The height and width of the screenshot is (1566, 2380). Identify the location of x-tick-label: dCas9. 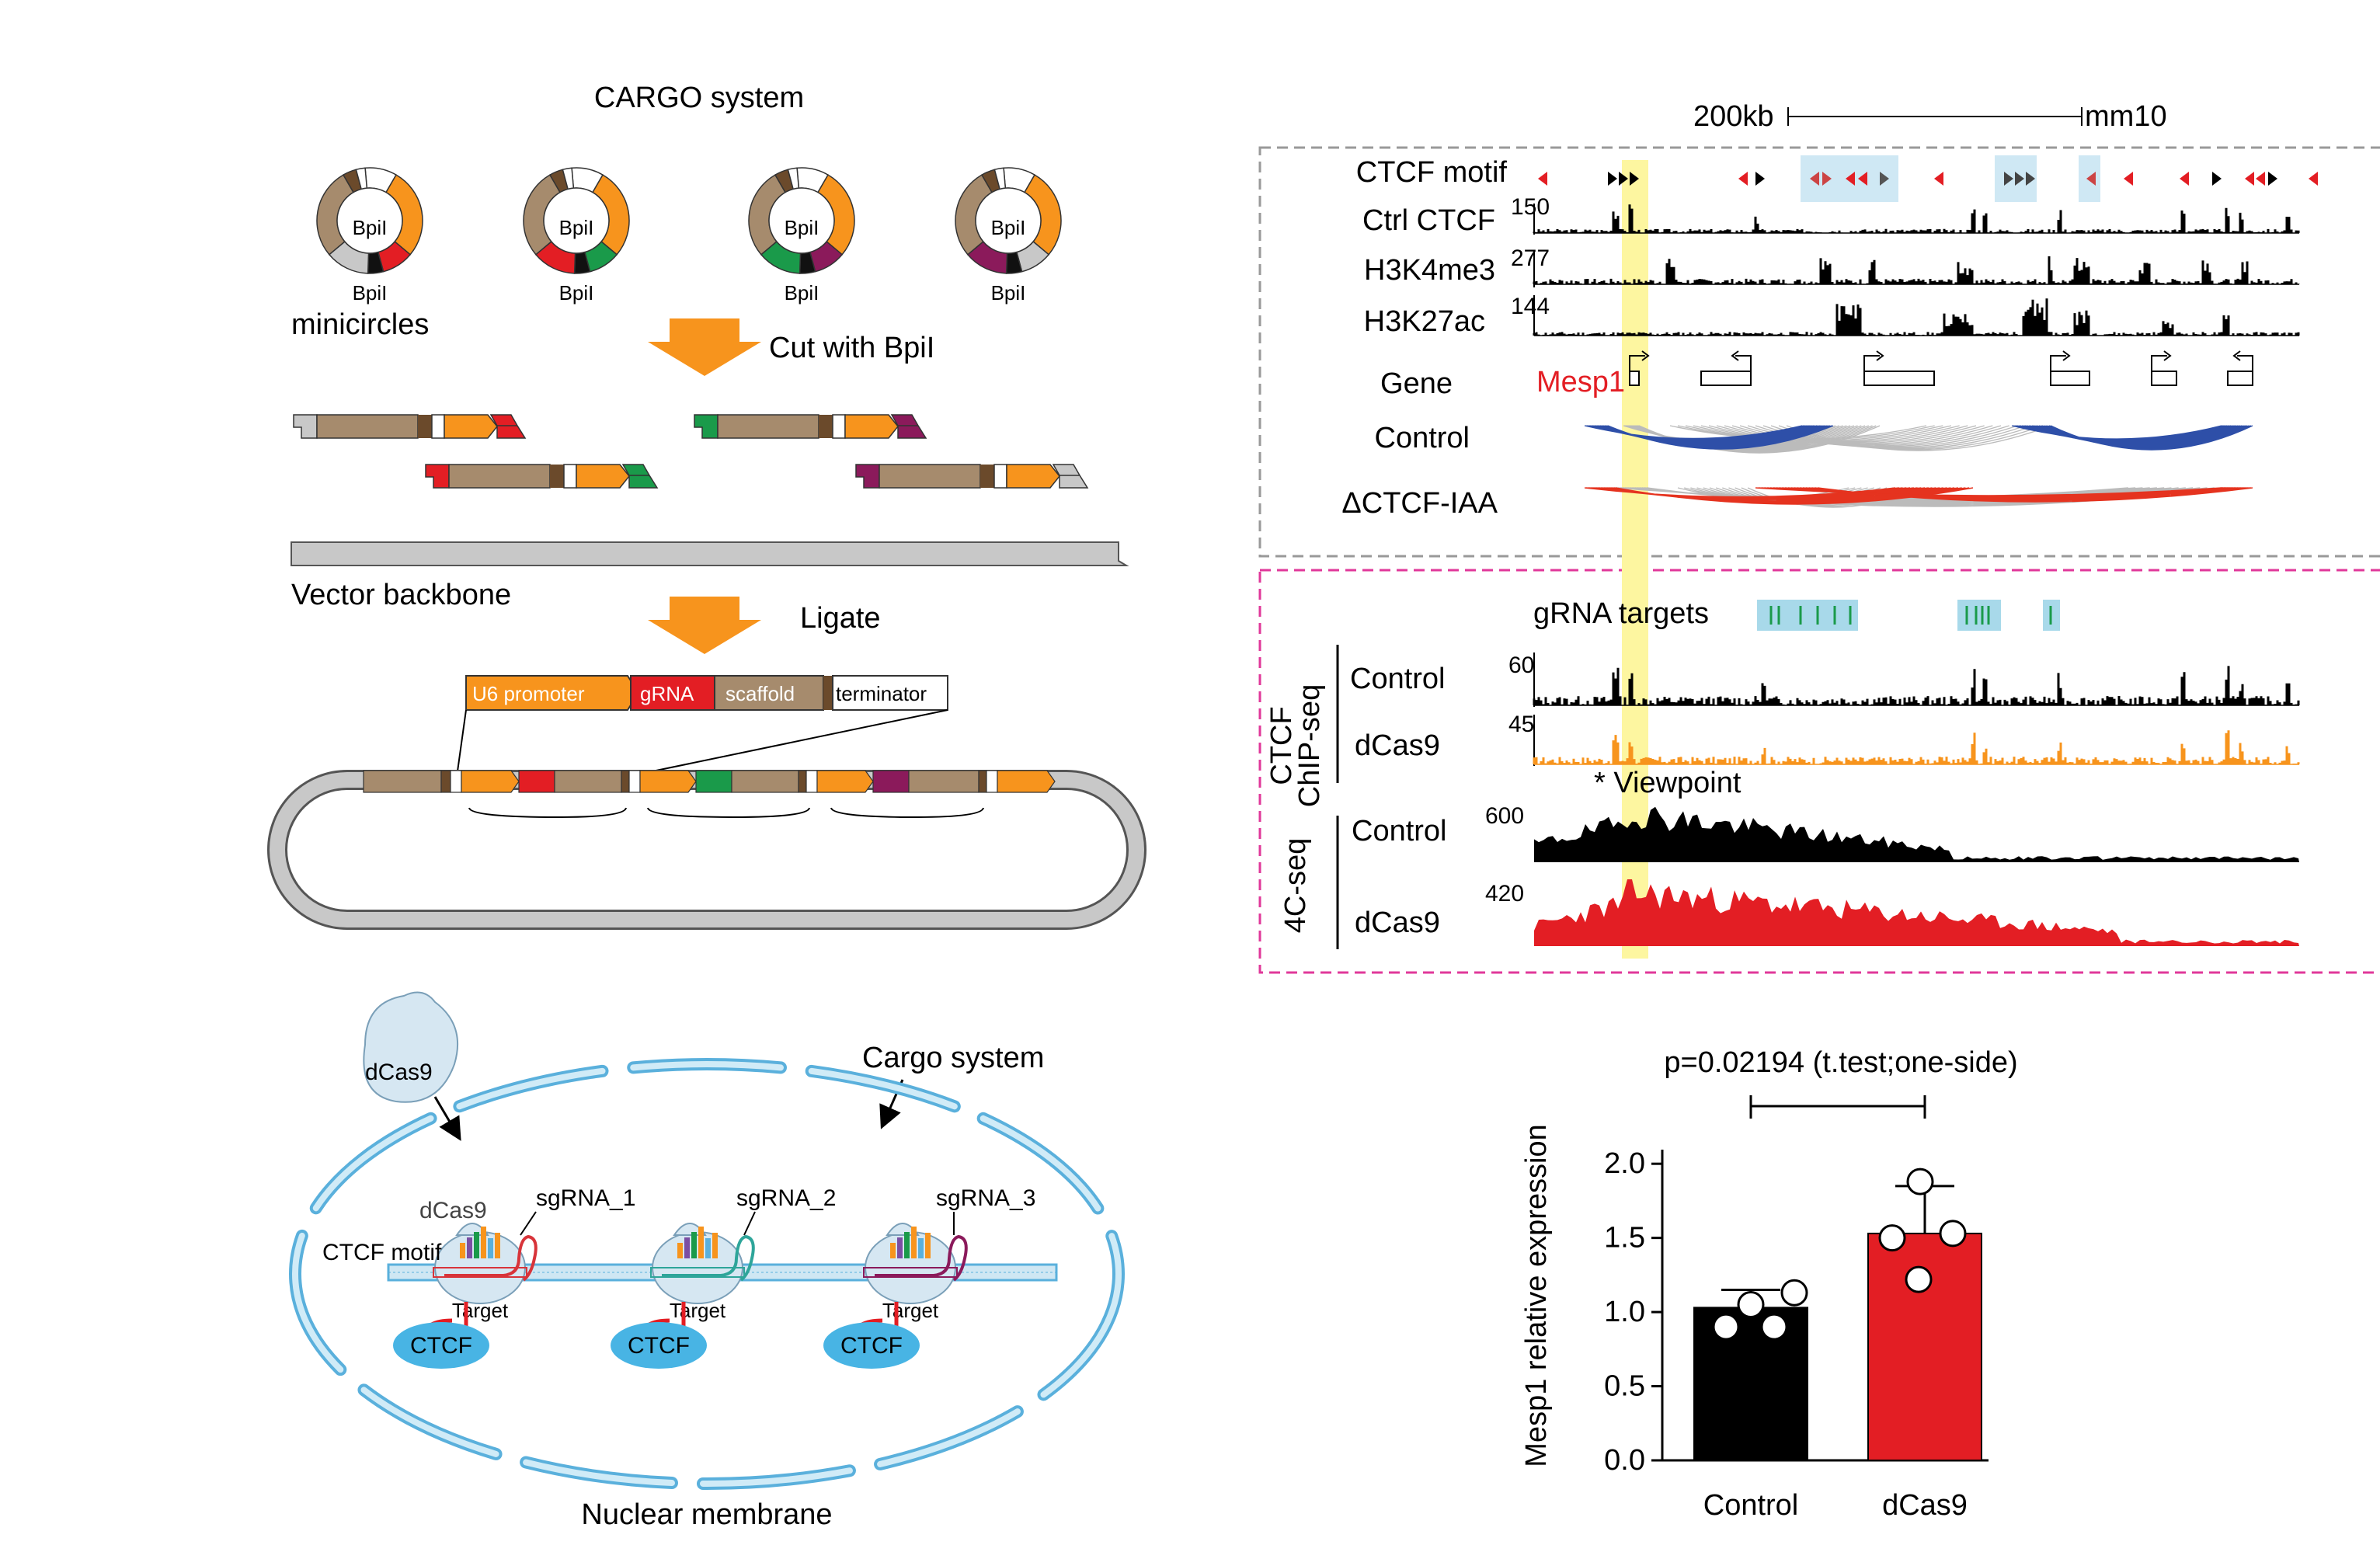
(1925, 1505).